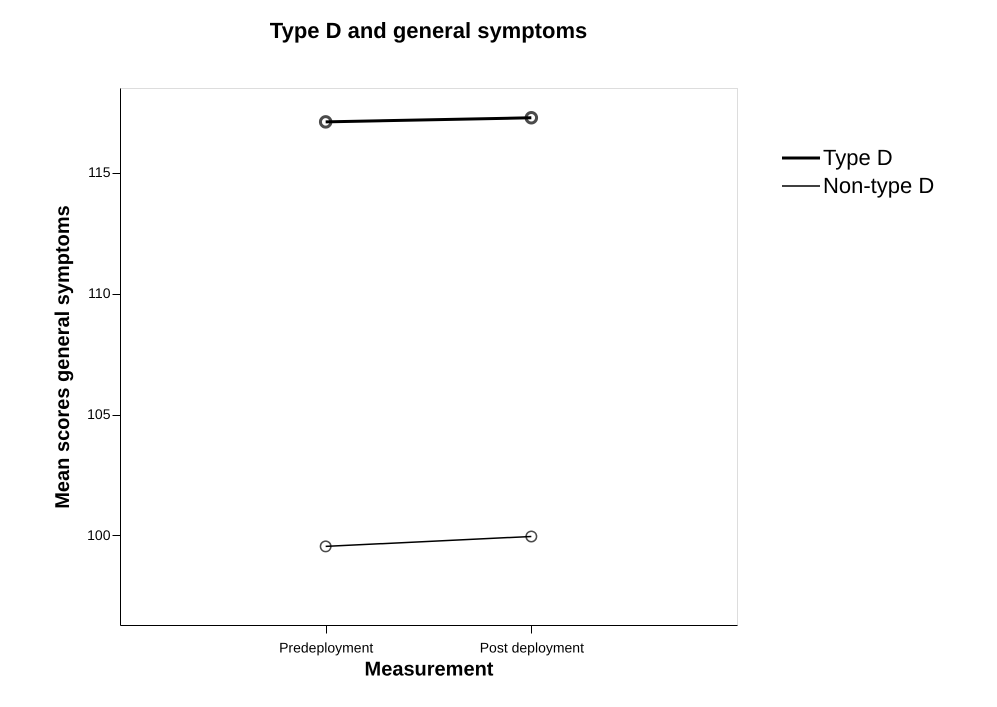  Describe the element at coordinates (99, 535) in the screenshot. I see `y-tick-label: 100` at that location.